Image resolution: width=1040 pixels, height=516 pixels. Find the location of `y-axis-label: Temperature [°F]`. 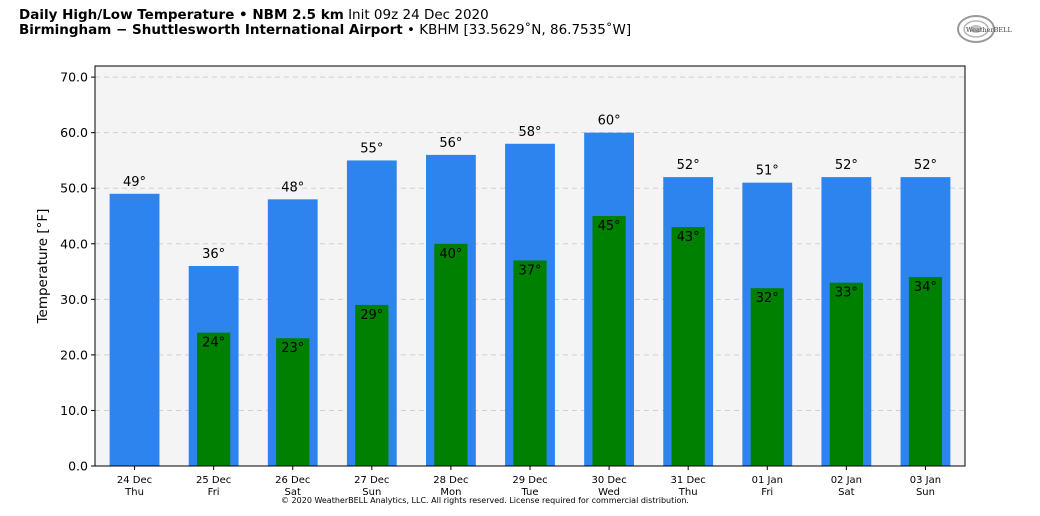

y-axis-label: Temperature [°F] is located at coordinates (43, 267).